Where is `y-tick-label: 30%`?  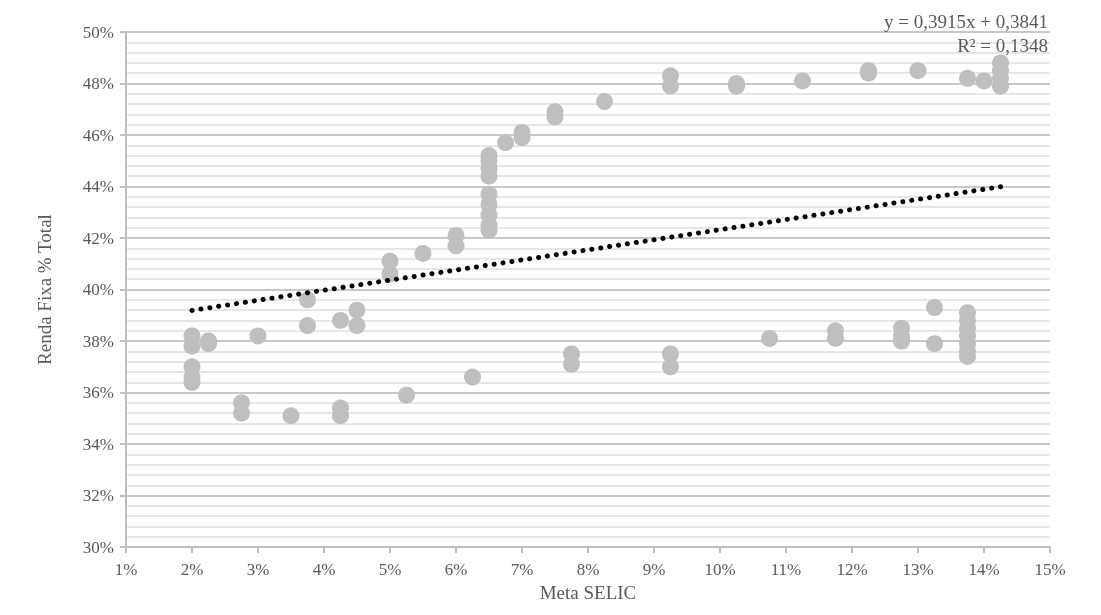
y-tick-label: 30% is located at coordinates (98, 547).